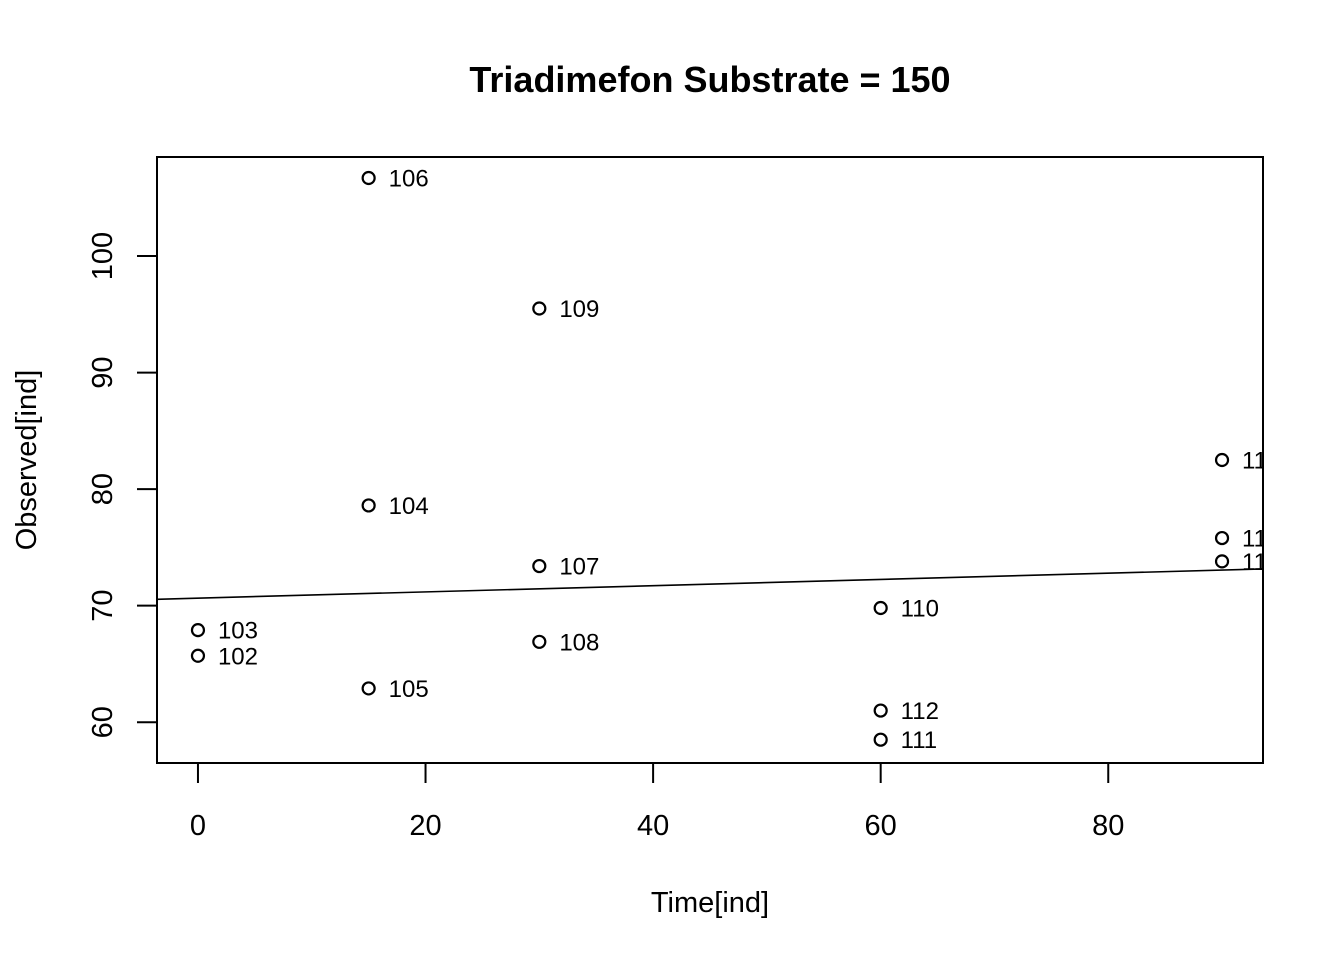  Describe the element at coordinates (710, 584) in the screenshot. I see `regression-line` at that location.